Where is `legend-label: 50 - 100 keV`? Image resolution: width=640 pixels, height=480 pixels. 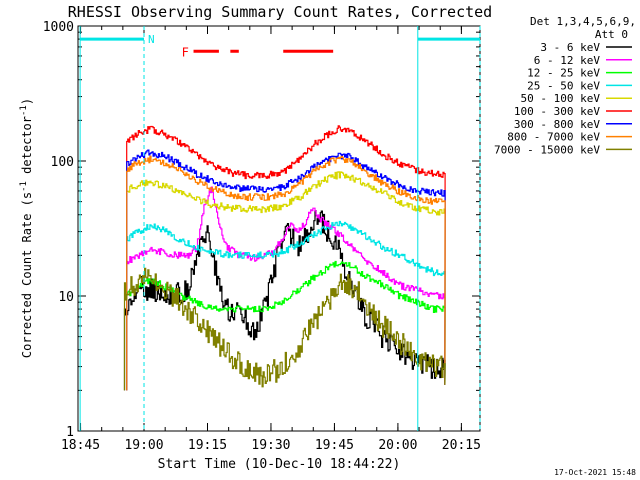
legend-label: 50 - 100 keV is located at coordinates (561, 98).